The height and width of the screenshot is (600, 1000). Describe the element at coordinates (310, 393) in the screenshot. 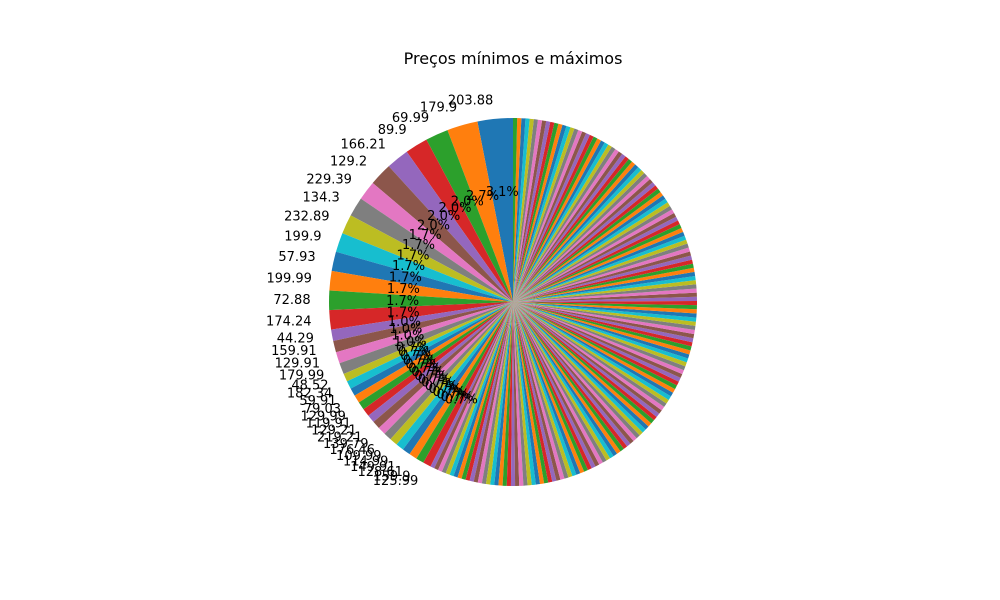

I see `slice-label: 182.34` at that location.